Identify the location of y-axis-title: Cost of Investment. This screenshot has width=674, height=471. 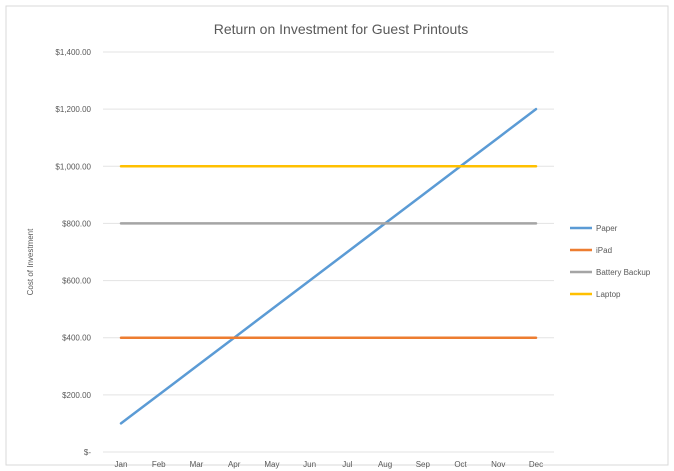
(30, 261).